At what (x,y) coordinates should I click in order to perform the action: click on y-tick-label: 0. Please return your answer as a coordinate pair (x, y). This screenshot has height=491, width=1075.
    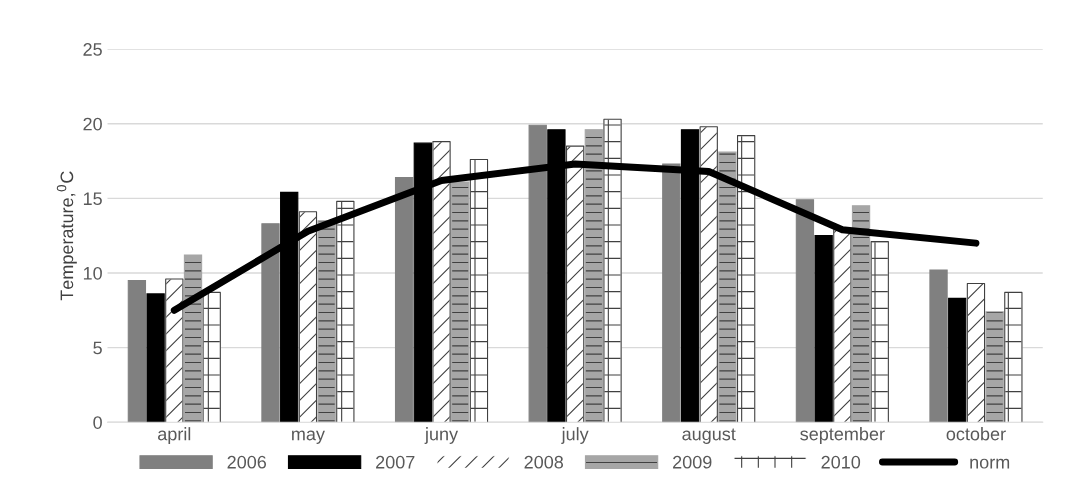
    Looking at the image, I should click on (97, 422).